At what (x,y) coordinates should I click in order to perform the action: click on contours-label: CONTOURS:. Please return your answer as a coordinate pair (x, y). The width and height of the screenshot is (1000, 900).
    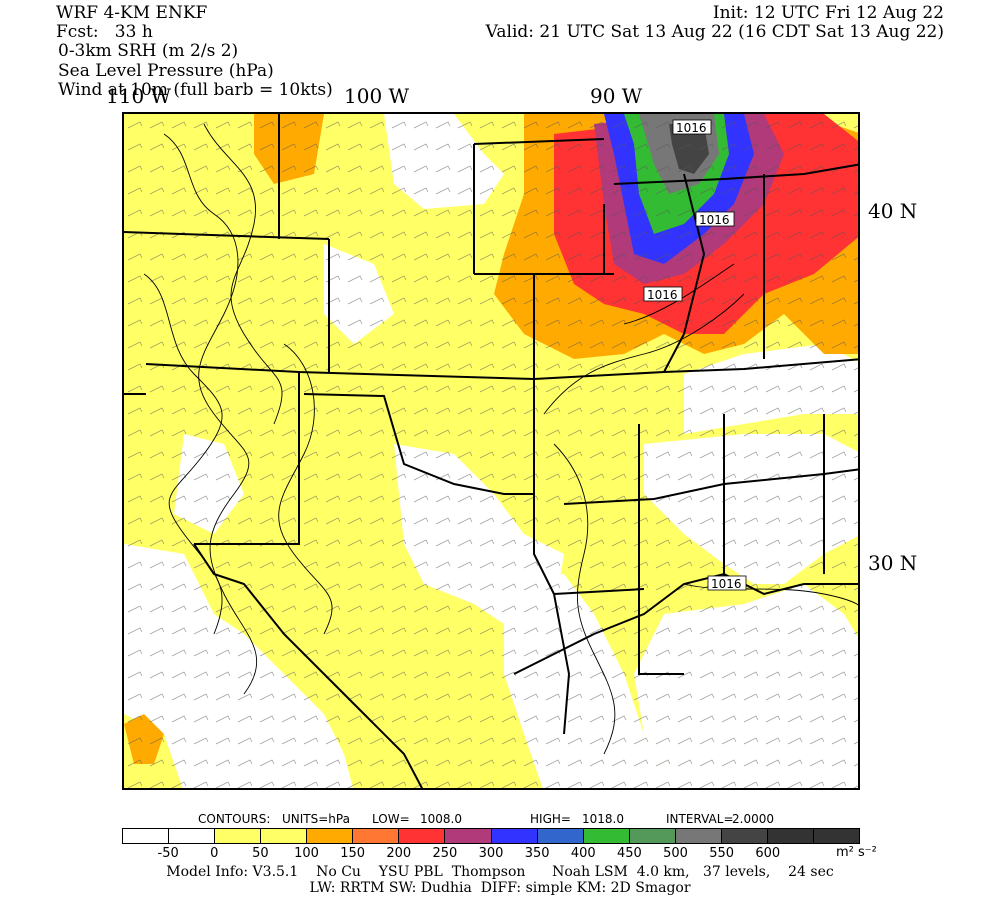
    Looking at the image, I should click on (234, 819).